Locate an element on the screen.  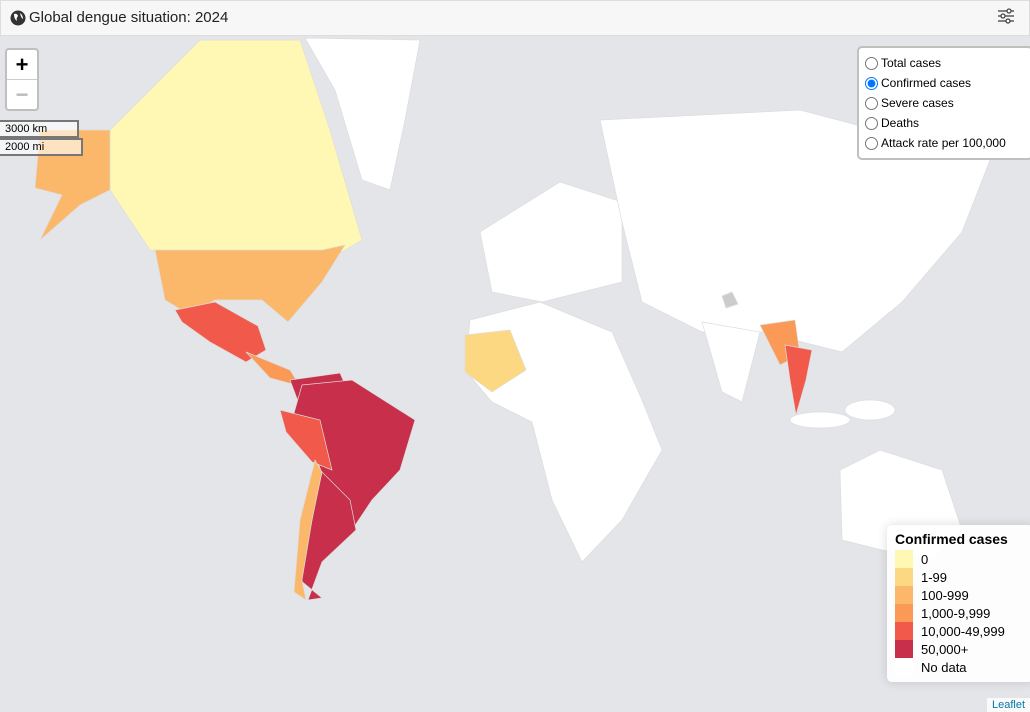
layer-option: Confirmed cases is located at coordinates (945, 83).